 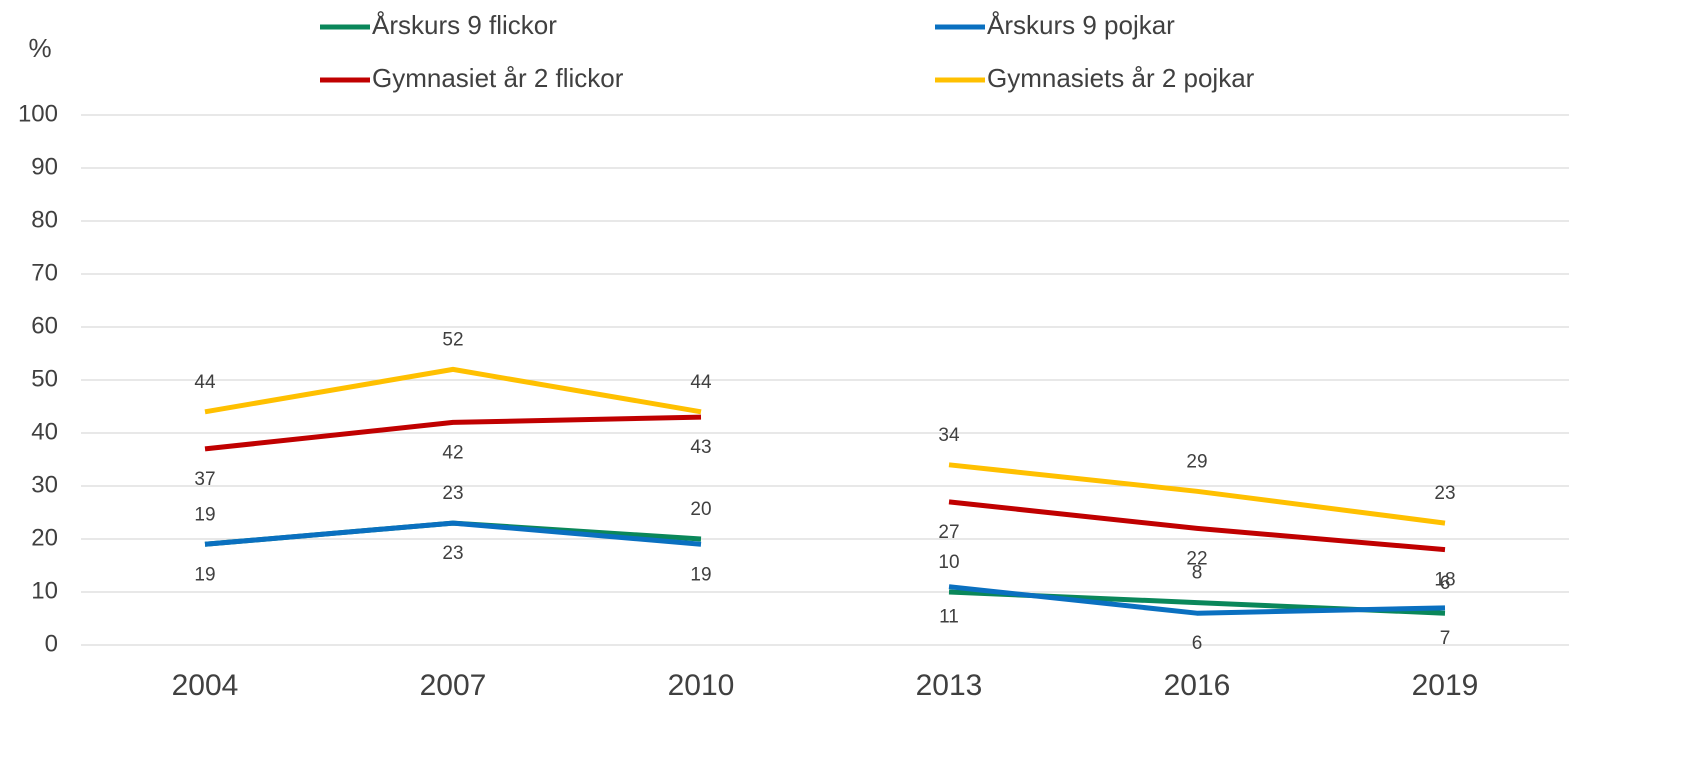 I want to click on y-axis-label: %, so click(x=39, y=48).